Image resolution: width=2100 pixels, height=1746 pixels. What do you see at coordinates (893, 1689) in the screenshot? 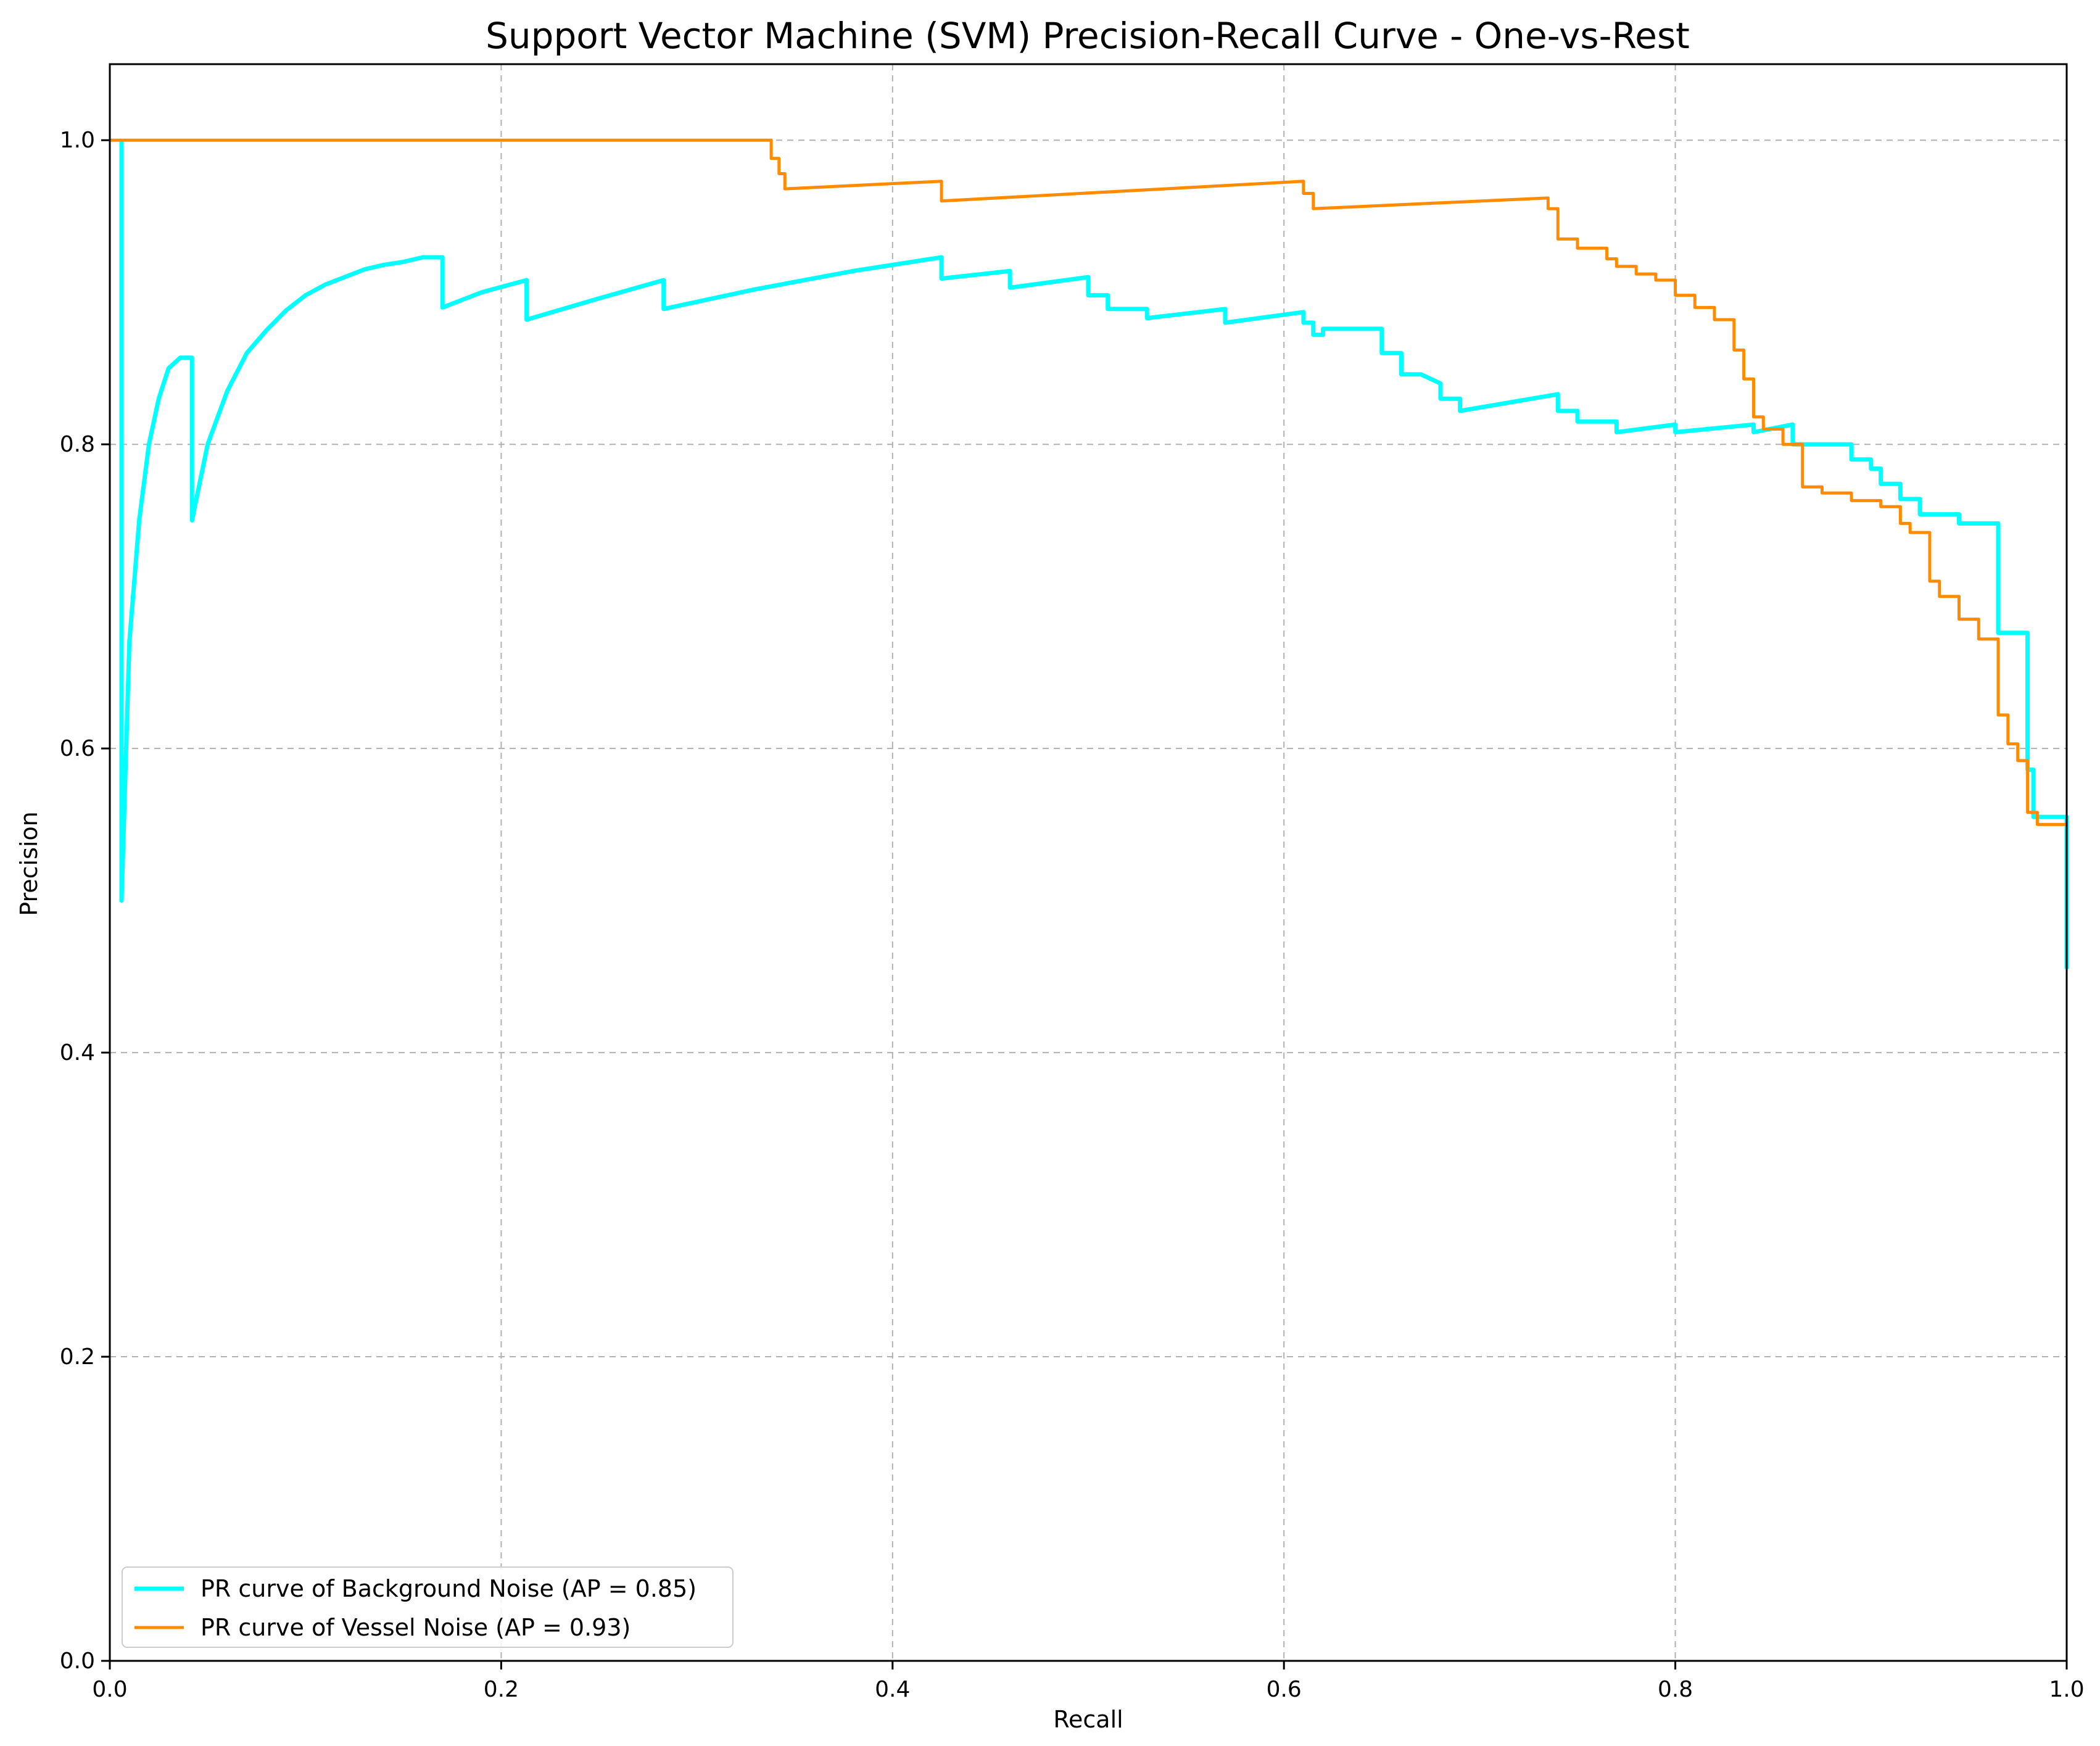
I see `x-tick-label: 0.4` at bounding box center [893, 1689].